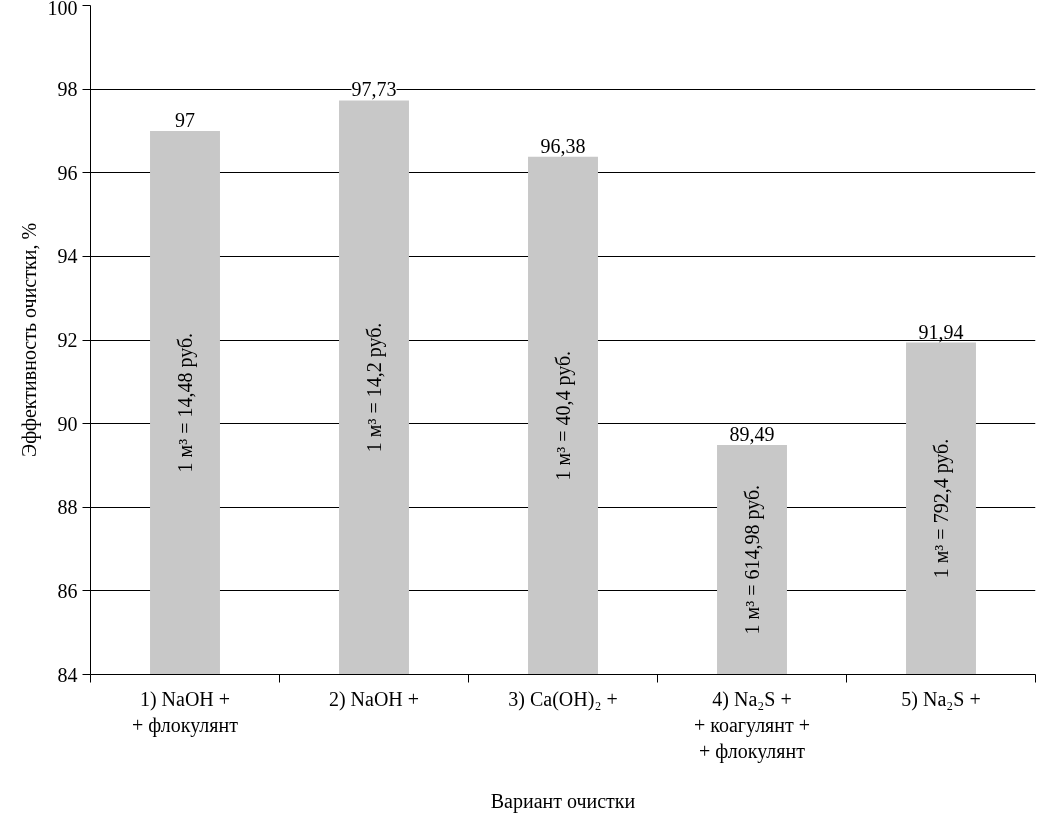  I want to click on y-tick-label: 92, so click(67, 340).